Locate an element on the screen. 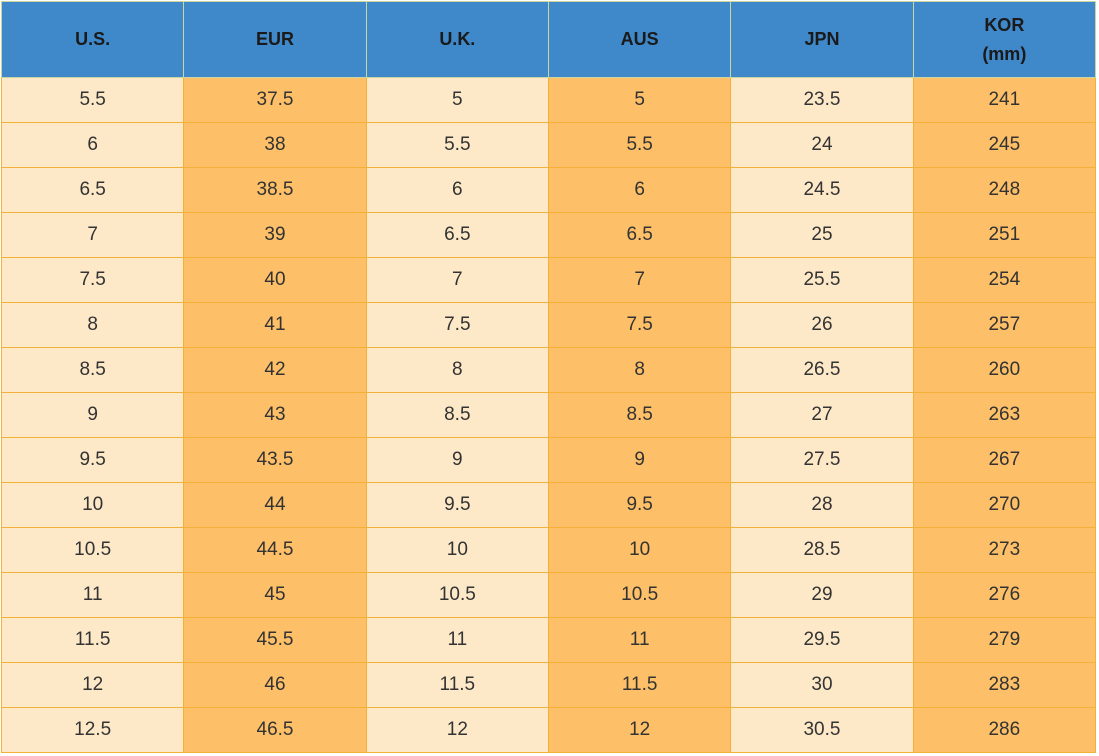  table-cell: 23.5 is located at coordinates (822, 100).